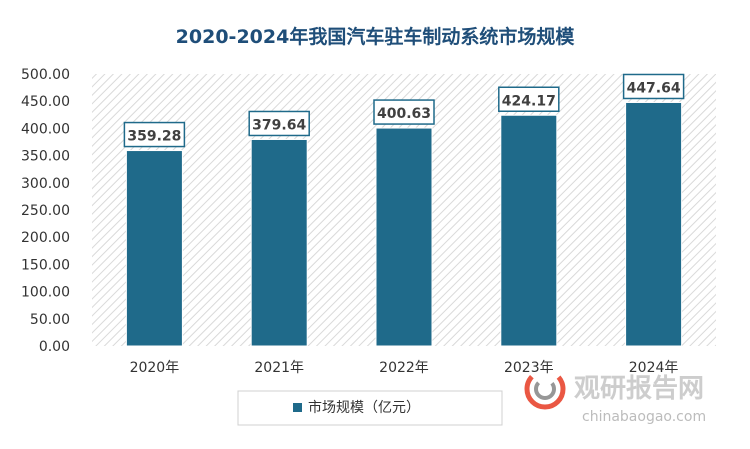 This screenshot has height=449, width=750. I want to click on y-tick-label: 150.00, so click(45, 265).